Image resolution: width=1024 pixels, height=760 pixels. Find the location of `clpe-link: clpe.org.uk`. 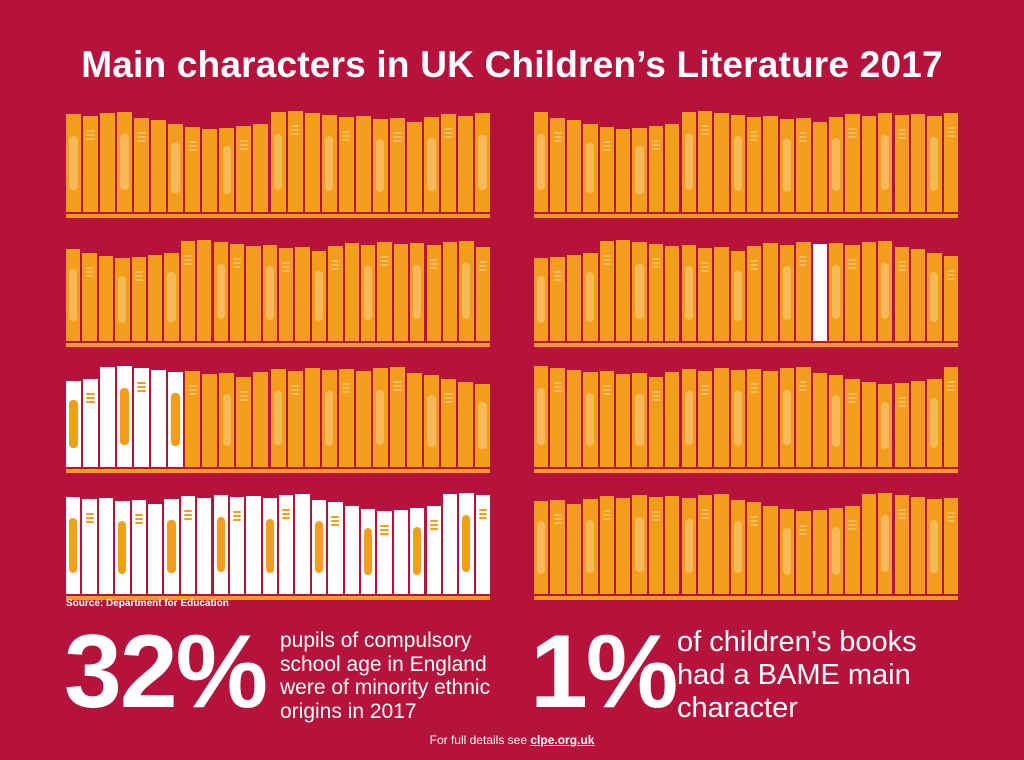

clpe-link: clpe.org.uk is located at coordinates (562, 740).